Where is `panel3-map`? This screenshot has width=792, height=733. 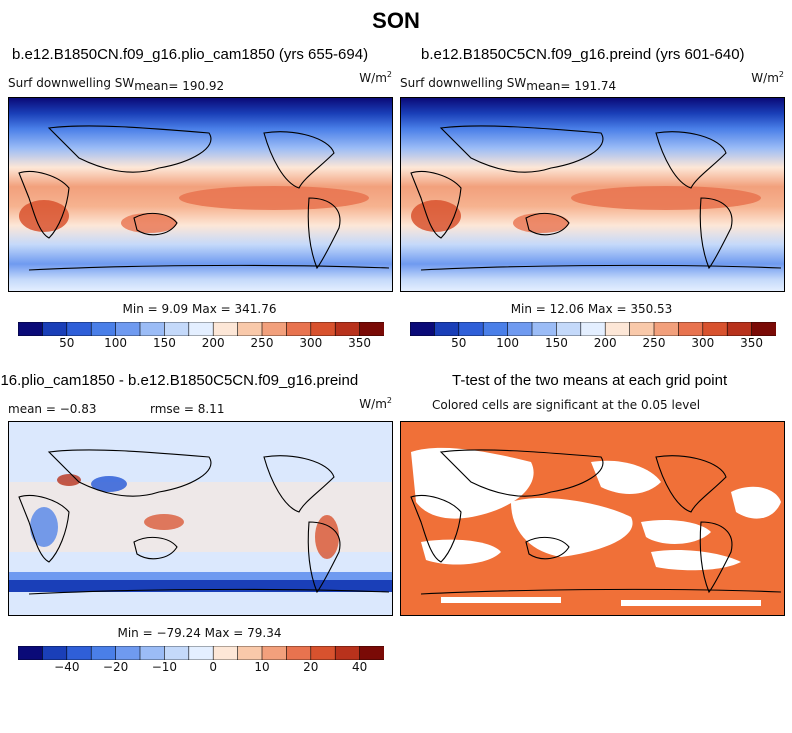 panel3-map is located at coordinates (200, 518).